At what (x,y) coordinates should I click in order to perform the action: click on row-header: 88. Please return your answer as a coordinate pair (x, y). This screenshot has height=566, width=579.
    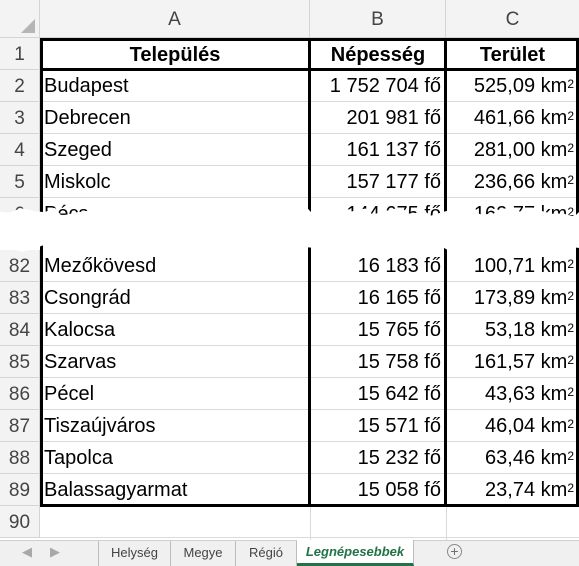
    Looking at the image, I should click on (20, 458).